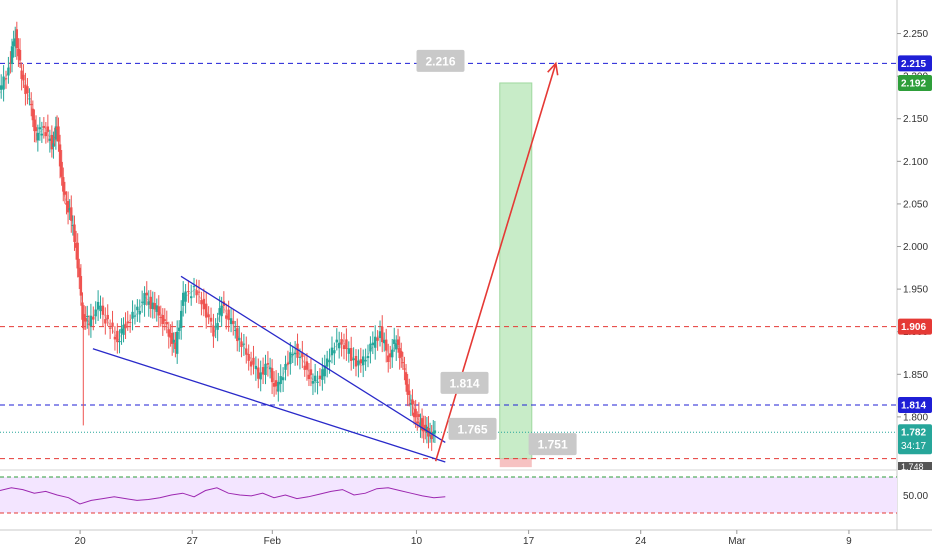 Image resolution: width=932 pixels, height=555 pixels. Describe the element at coordinates (495, 262) in the screenshot. I see `projection-arrow-line` at that location.